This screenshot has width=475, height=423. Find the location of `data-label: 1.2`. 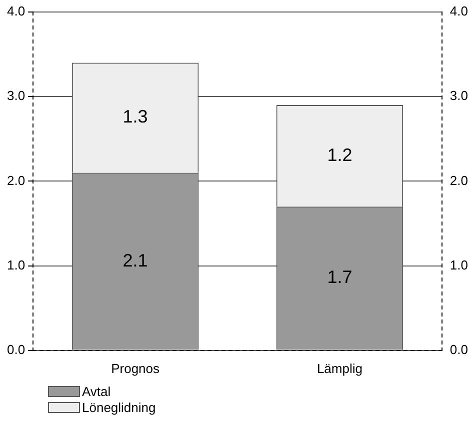

data-label: 1.2 is located at coordinates (339, 154).